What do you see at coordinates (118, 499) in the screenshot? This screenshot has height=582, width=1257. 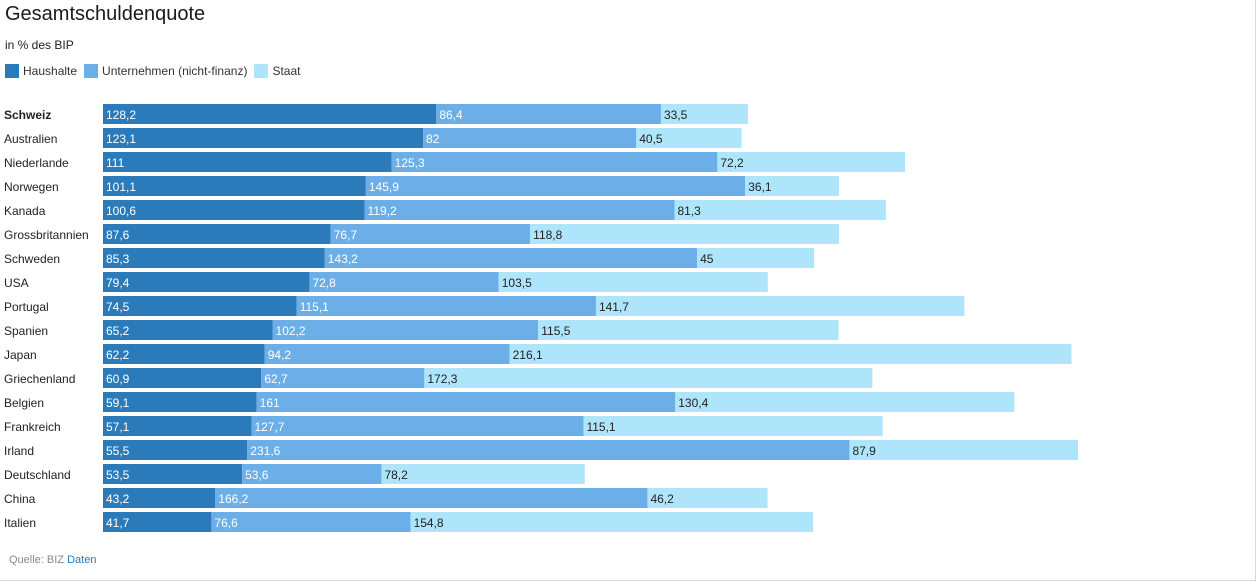 I see `value-label: 43,2` at bounding box center [118, 499].